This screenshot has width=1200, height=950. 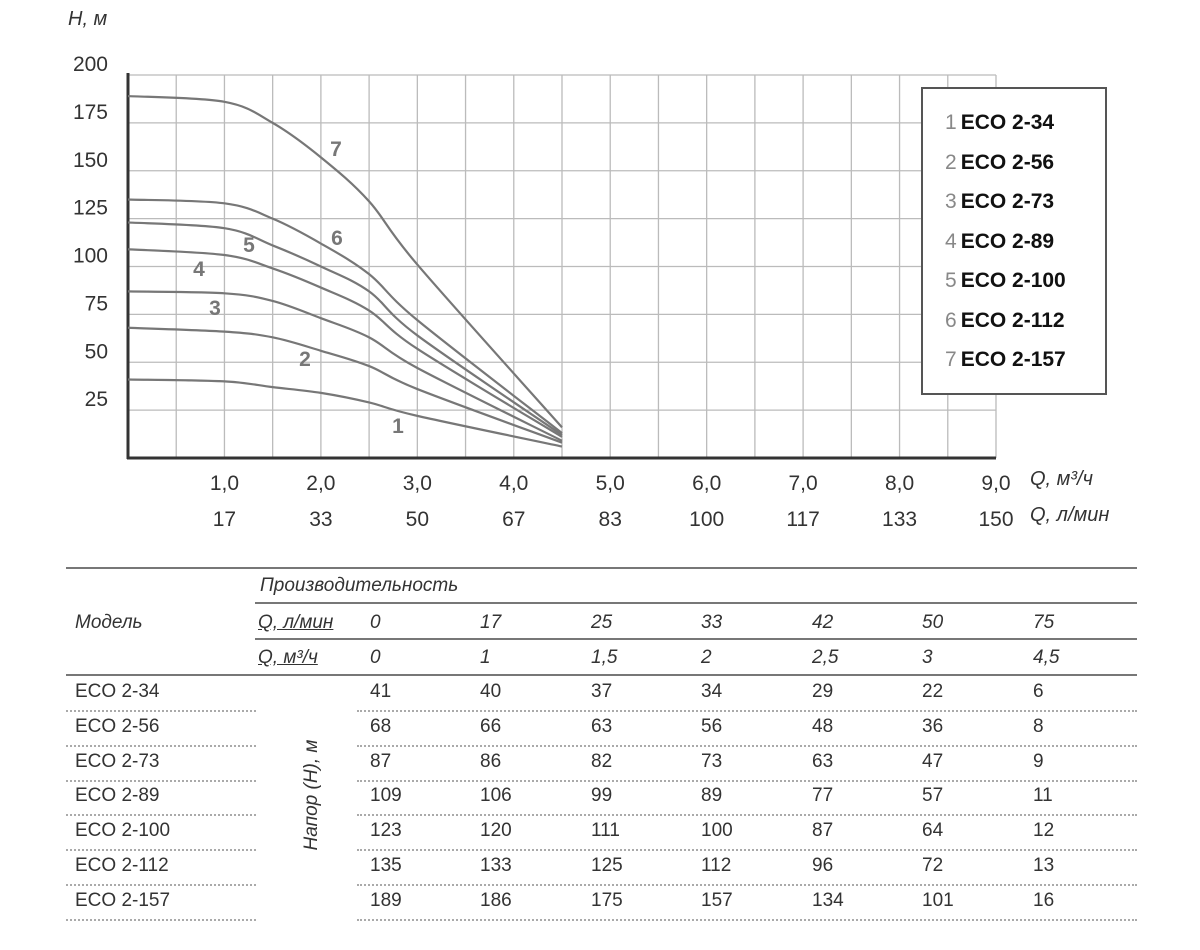 What do you see at coordinates (712, 761) in the screenshot?
I see `table-cell: 73` at bounding box center [712, 761].